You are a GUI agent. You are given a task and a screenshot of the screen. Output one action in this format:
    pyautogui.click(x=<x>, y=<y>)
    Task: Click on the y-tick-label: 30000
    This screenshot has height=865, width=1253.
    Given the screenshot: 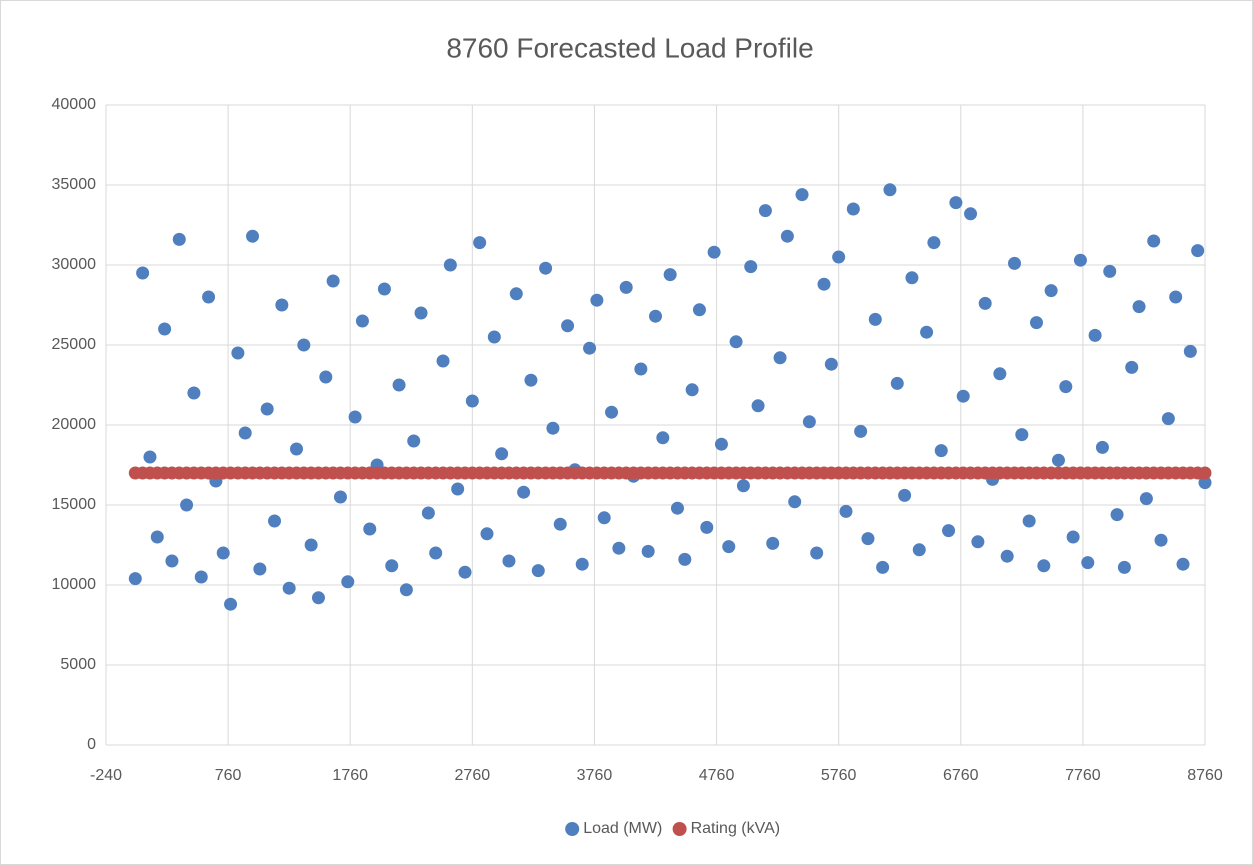 What is the action you would take?
    pyautogui.click(x=74, y=264)
    